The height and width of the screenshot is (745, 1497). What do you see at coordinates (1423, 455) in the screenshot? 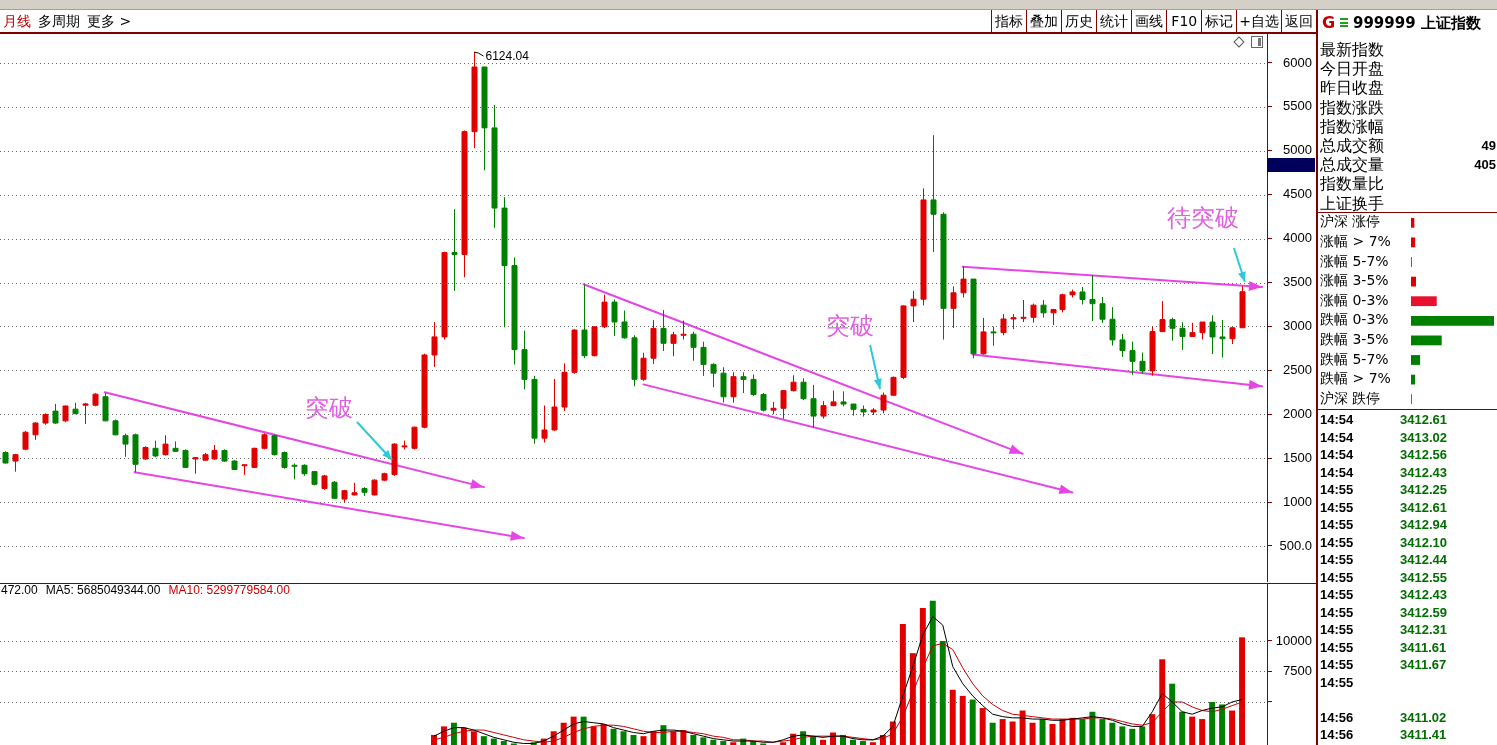
I see `data-label: 3412.56` at bounding box center [1423, 455].